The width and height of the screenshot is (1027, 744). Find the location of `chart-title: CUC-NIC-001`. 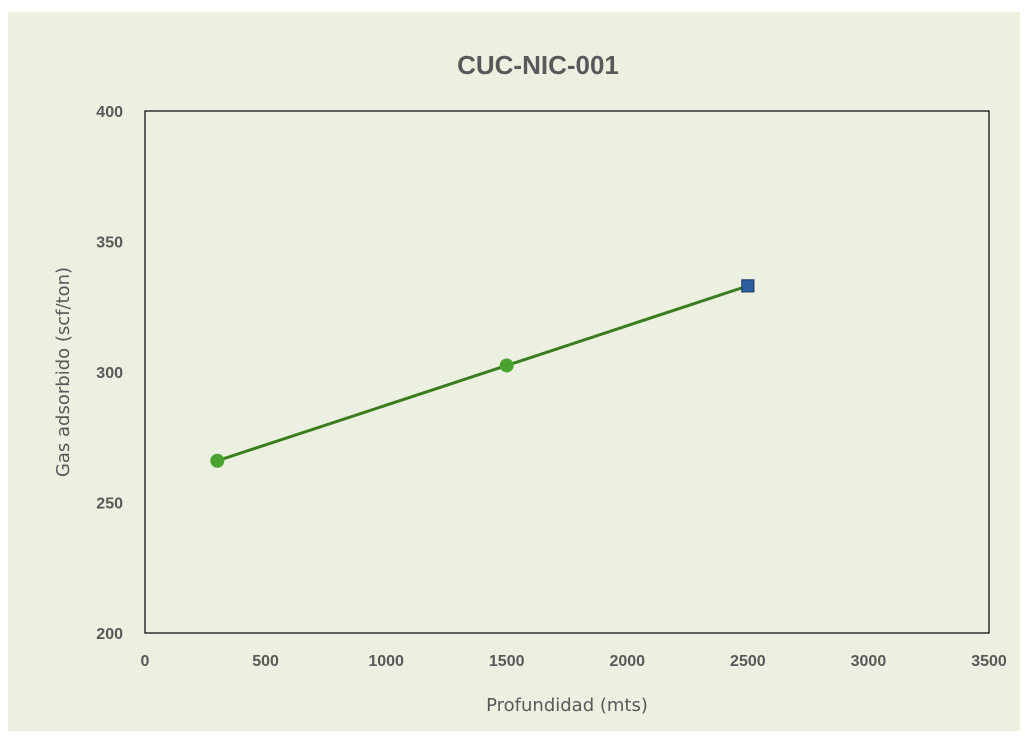

chart-title: CUC-NIC-001 is located at coordinates (538, 65).